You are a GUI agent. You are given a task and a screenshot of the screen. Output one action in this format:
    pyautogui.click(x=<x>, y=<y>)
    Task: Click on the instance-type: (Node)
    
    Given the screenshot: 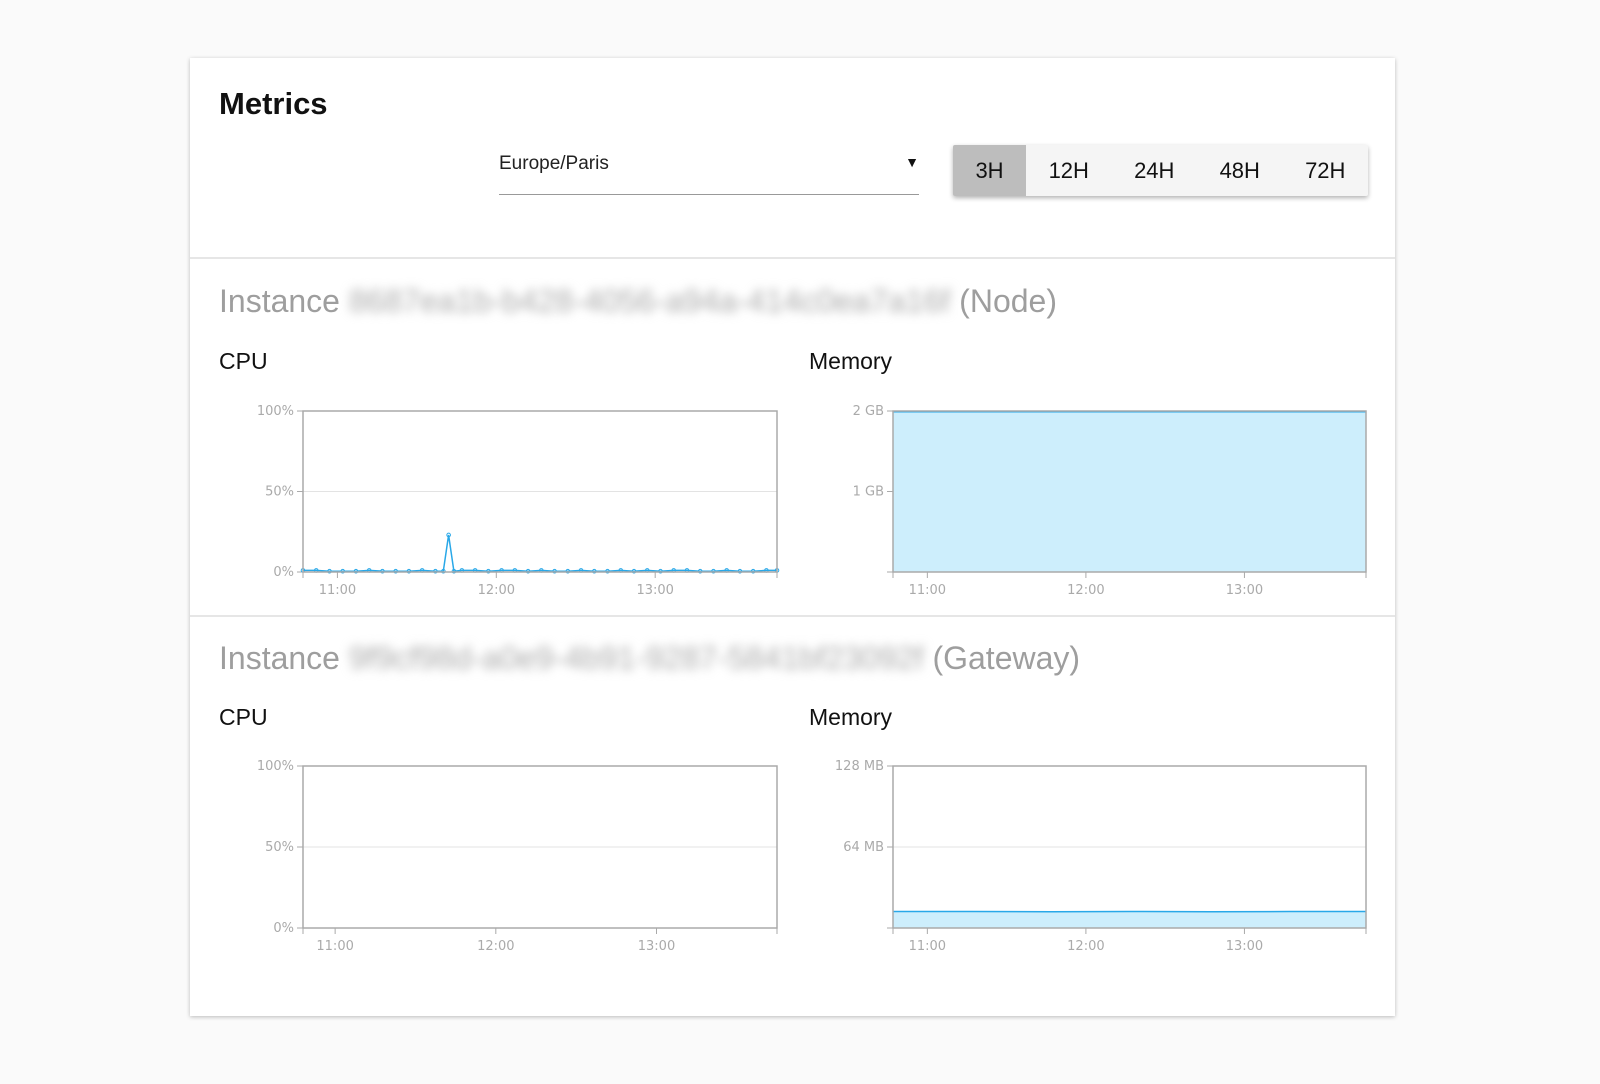 What is the action you would take?
    pyautogui.click(x=1008, y=301)
    